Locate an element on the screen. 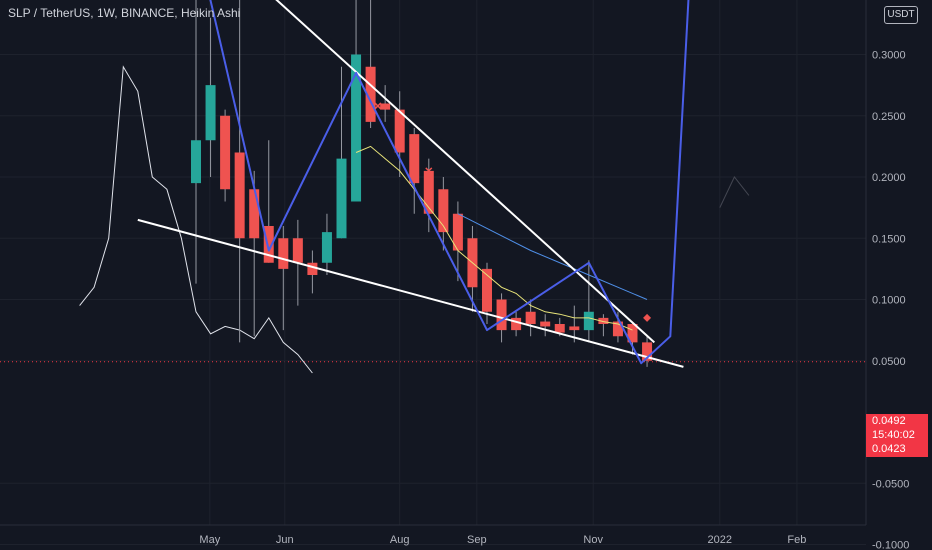 Image resolution: width=932 pixels, height=550 pixels. time-tick-label: Nov is located at coordinates (593, 540).